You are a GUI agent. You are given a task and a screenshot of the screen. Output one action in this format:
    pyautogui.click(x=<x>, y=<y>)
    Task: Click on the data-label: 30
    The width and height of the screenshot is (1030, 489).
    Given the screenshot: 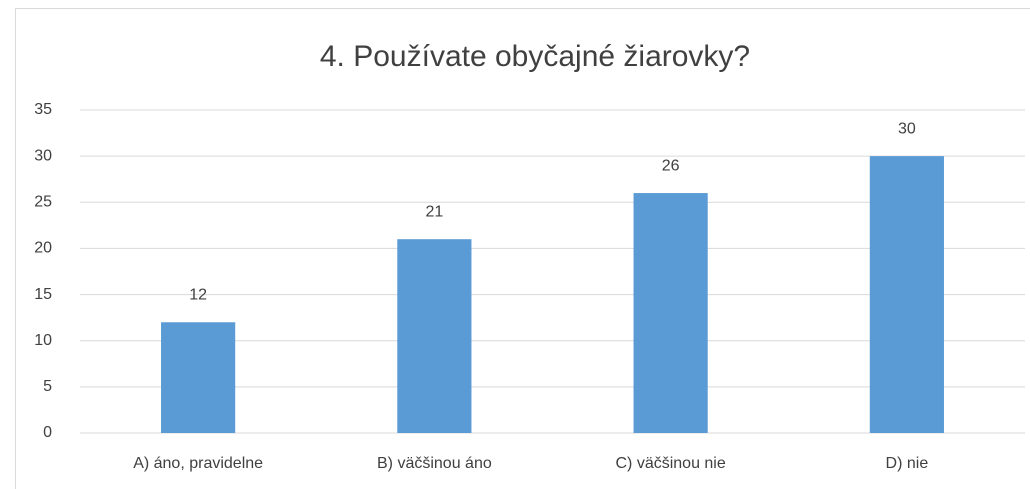 What is the action you would take?
    pyautogui.click(x=907, y=128)
    